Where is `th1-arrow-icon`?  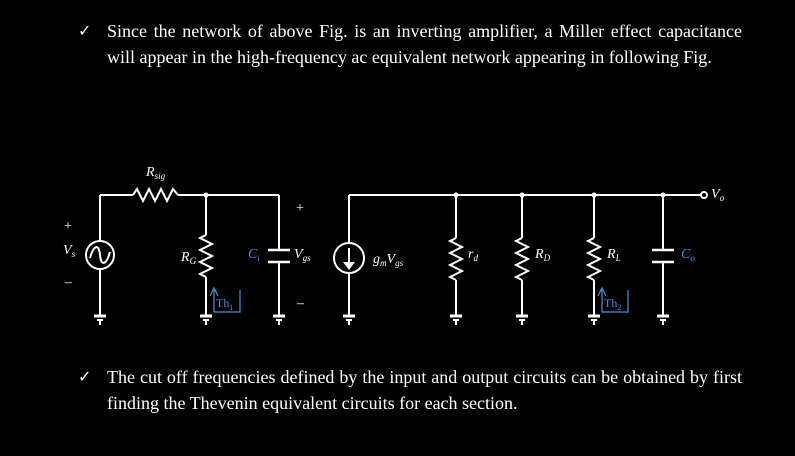 th1-arrow-icon is located at coordinates (214, 291).